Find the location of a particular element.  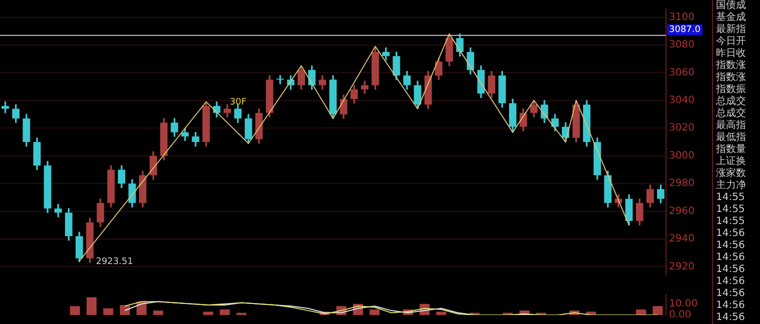

text: 指数量 is located at coordinates (731, 150).